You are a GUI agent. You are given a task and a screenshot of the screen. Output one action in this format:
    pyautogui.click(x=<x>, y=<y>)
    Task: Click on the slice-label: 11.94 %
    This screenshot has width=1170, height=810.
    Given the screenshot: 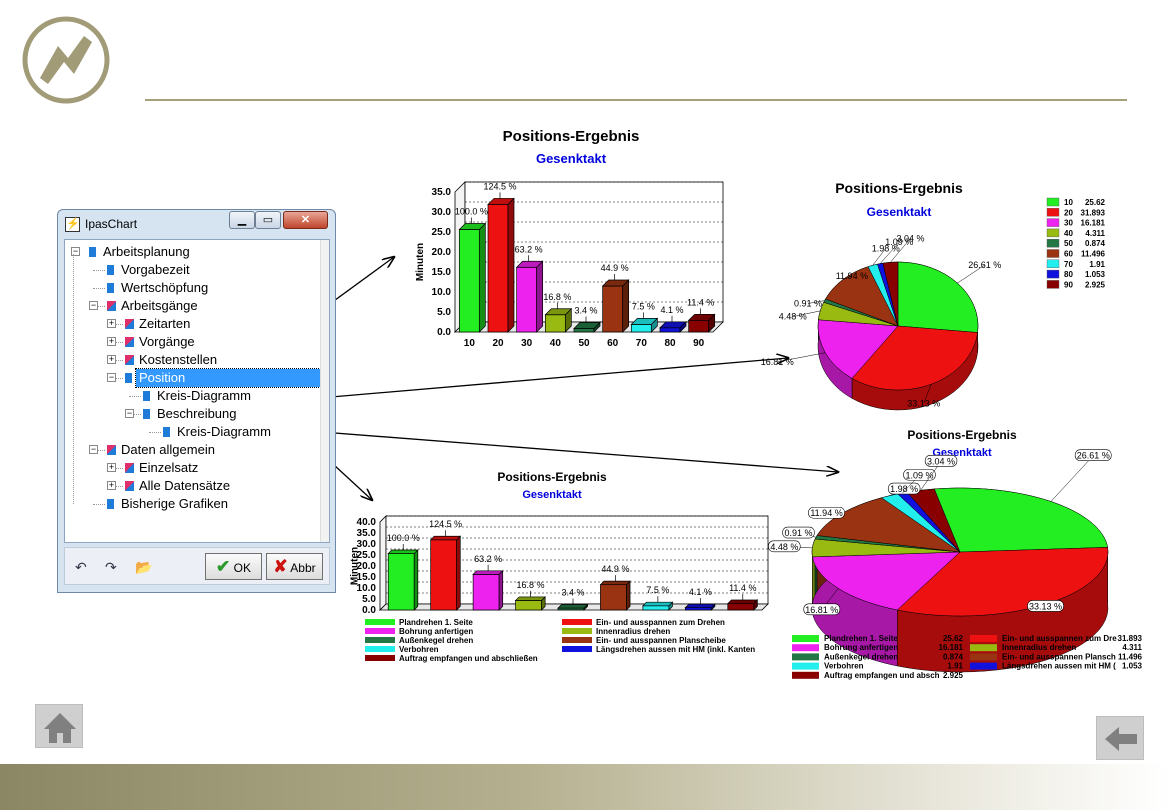 What is the action you would take?
    pyautogui.click(x=852, y=276)
    